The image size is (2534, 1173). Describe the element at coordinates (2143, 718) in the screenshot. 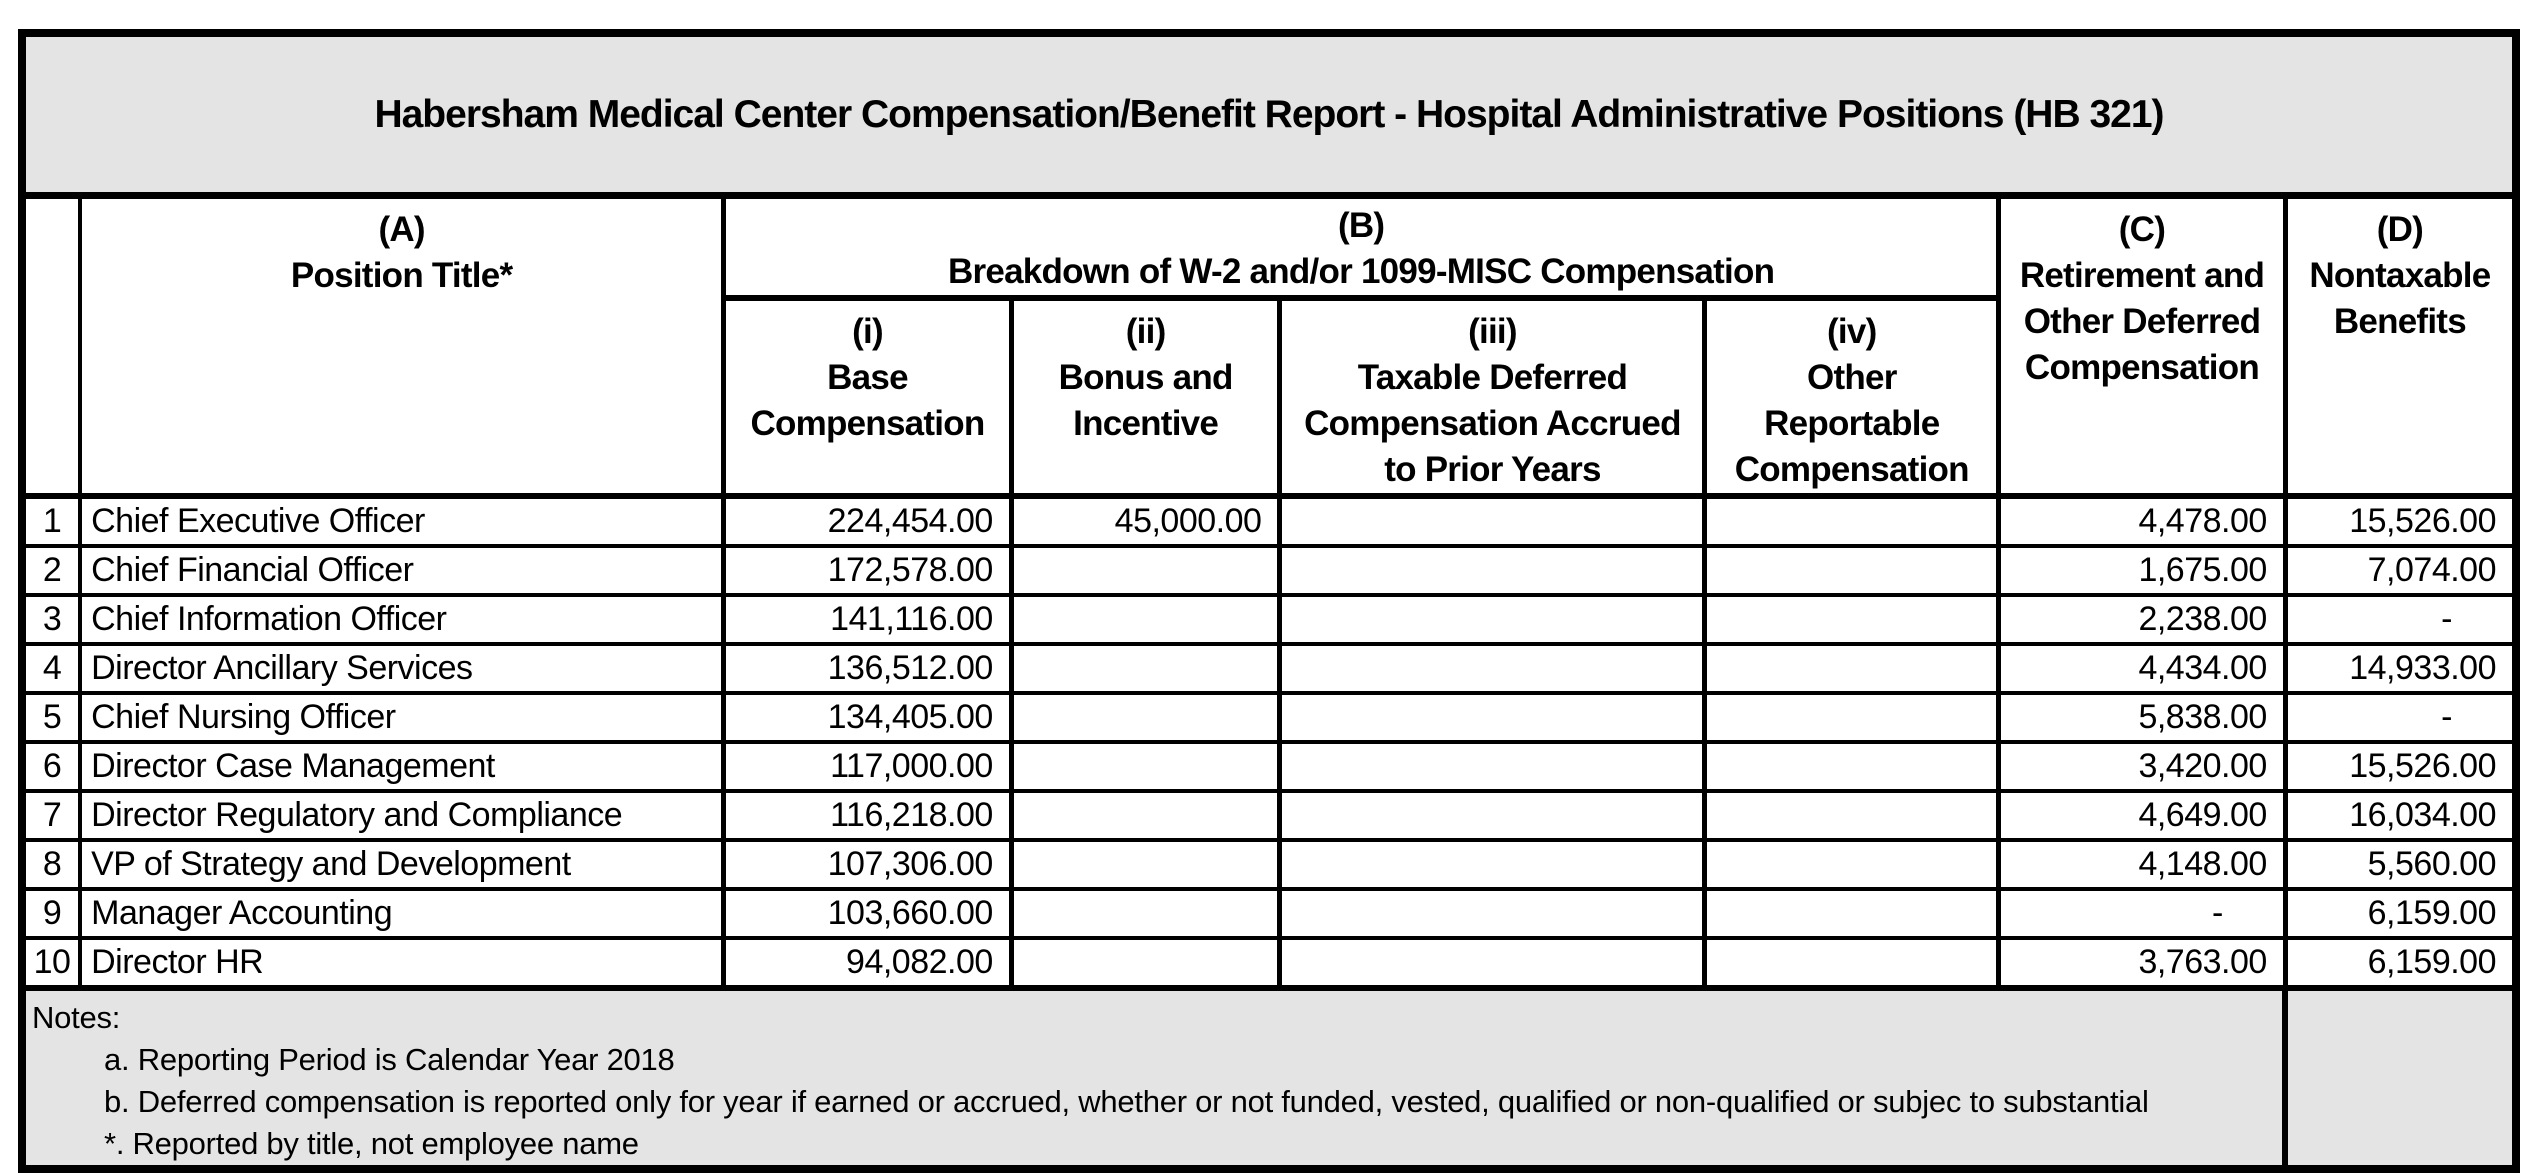

I see `retirement-deferred-cell: 5,838.00` at that location.